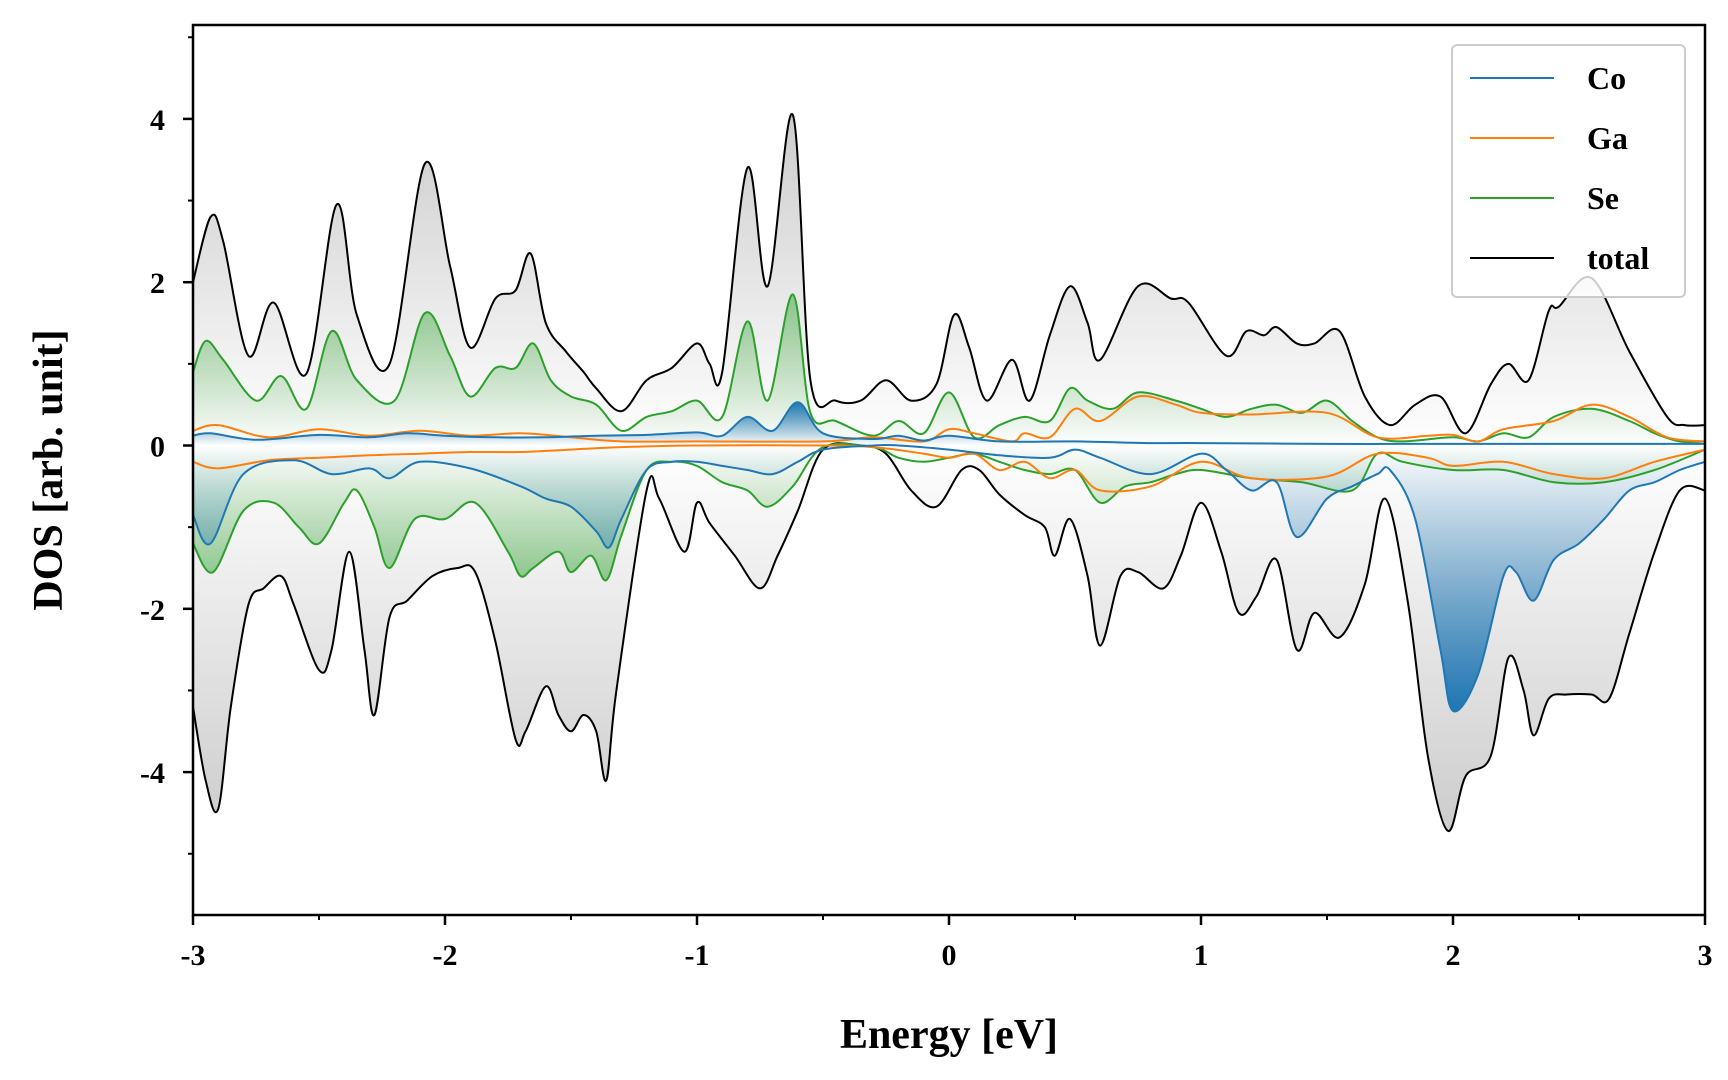  What do you see at coordinates (152, 773) in the screenshot?
I see `y-tick-label: -4` at bounding box center [152, 773].